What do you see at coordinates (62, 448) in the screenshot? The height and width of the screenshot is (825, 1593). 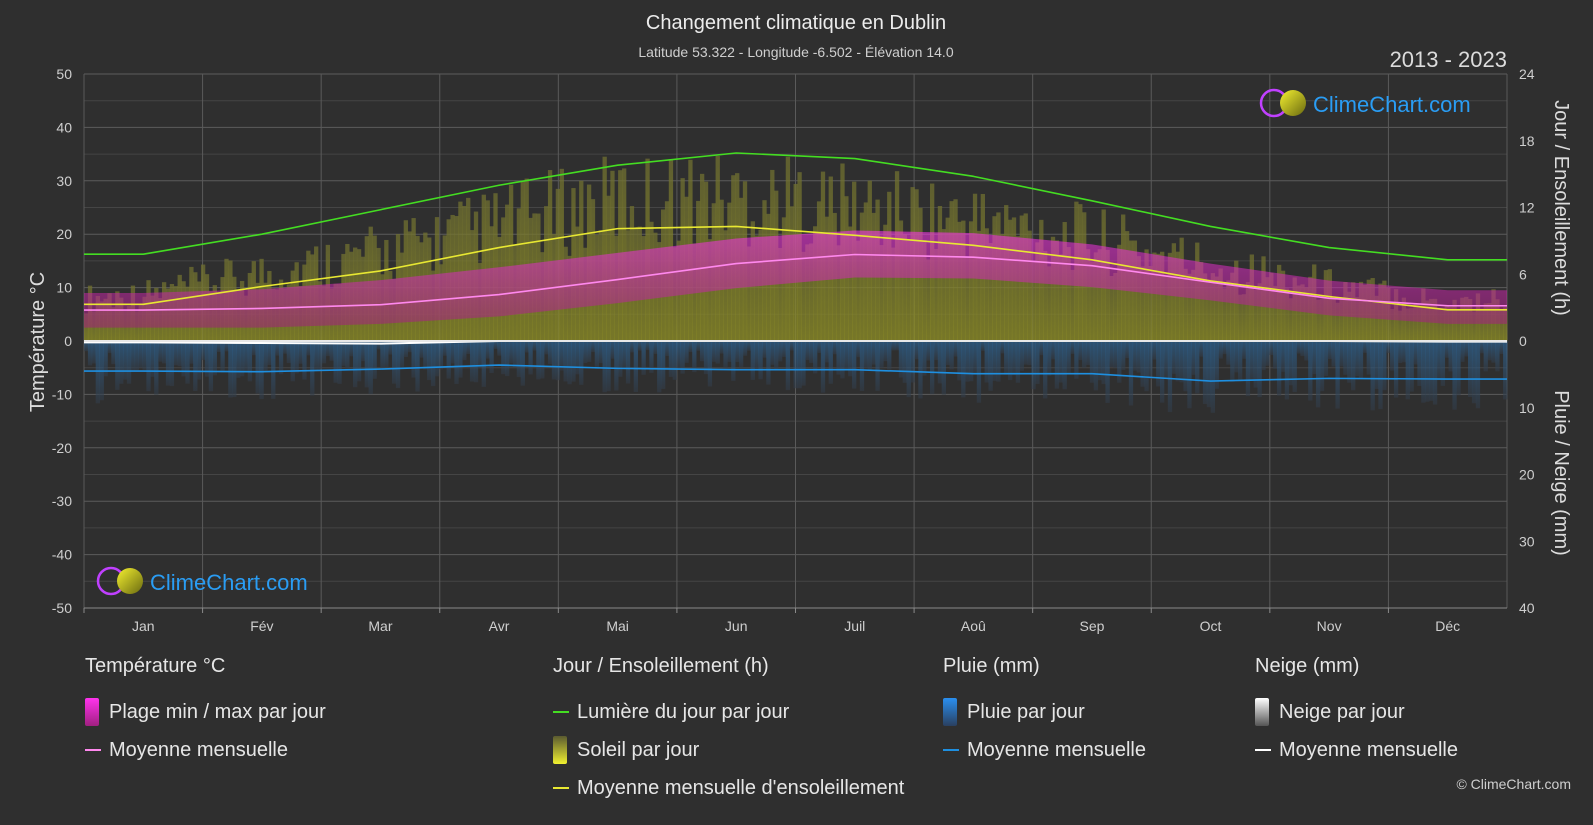 I see `y-left-tick-label: -20` at bounding box center [62, 448].